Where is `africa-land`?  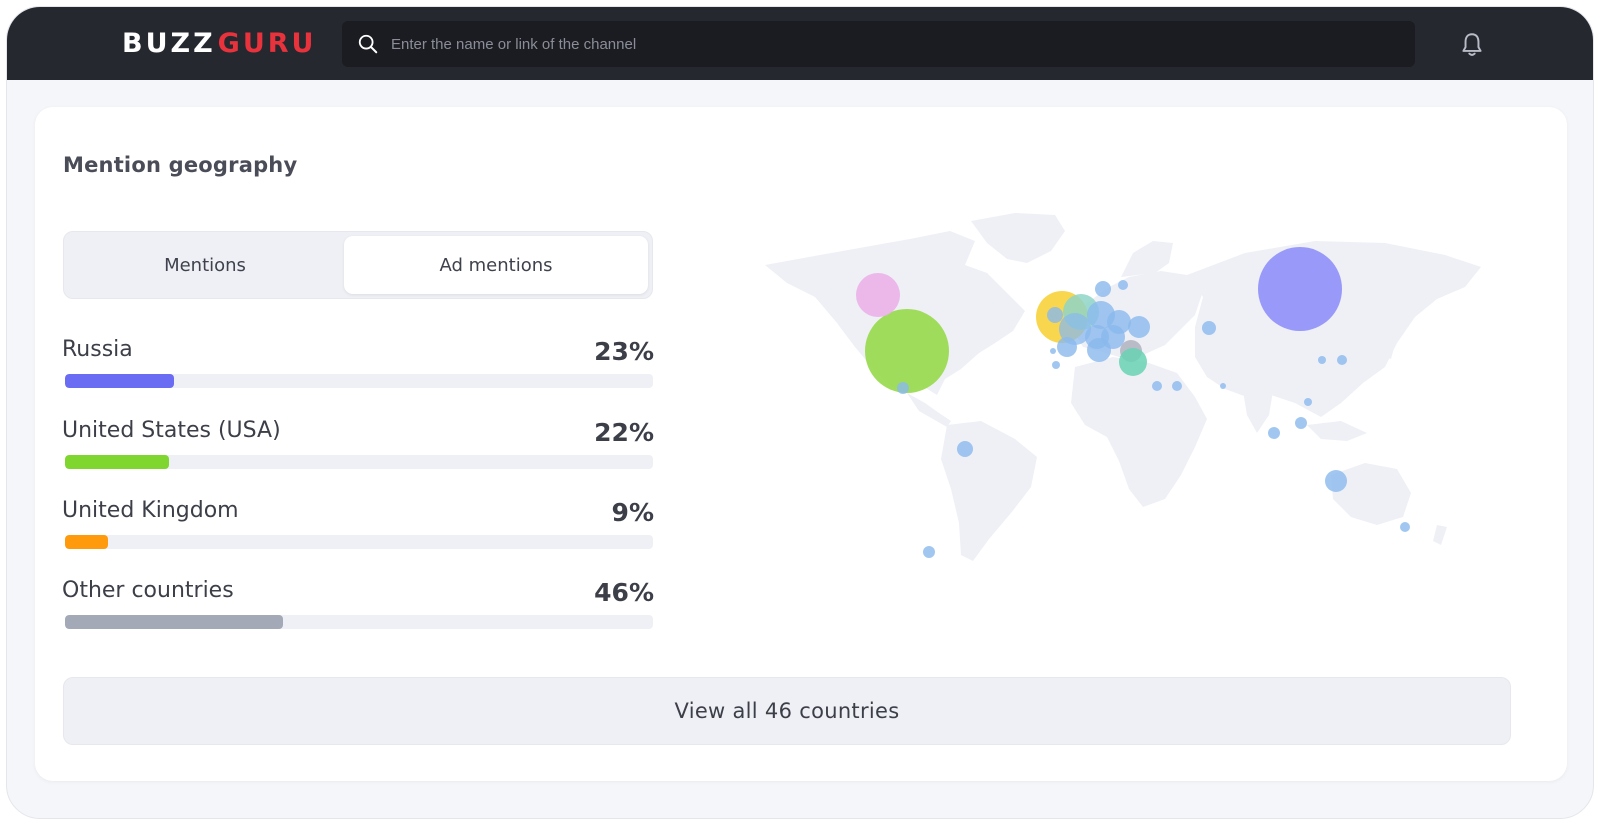 africa-land is located at coordinates (1139, 432).